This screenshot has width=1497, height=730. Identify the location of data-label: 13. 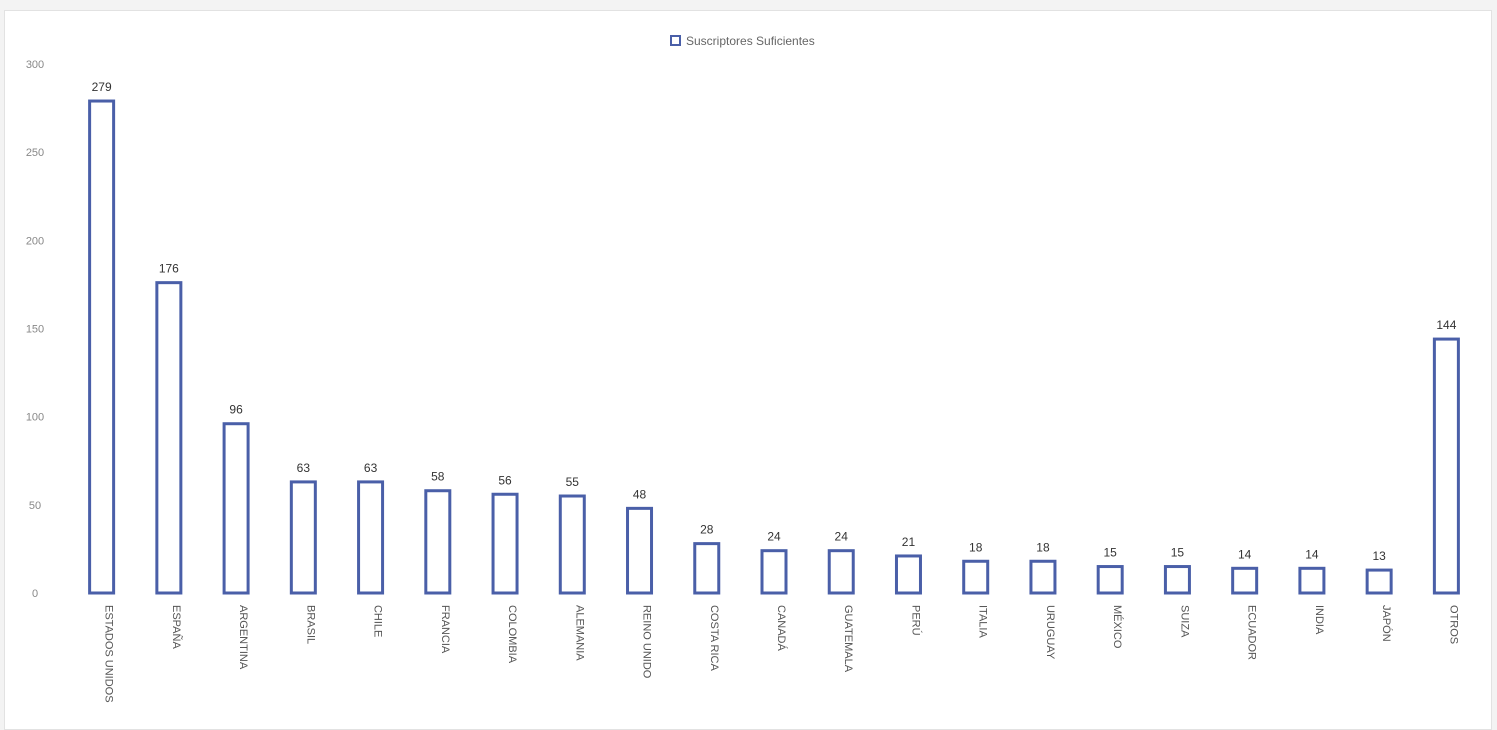
(1379, 556).